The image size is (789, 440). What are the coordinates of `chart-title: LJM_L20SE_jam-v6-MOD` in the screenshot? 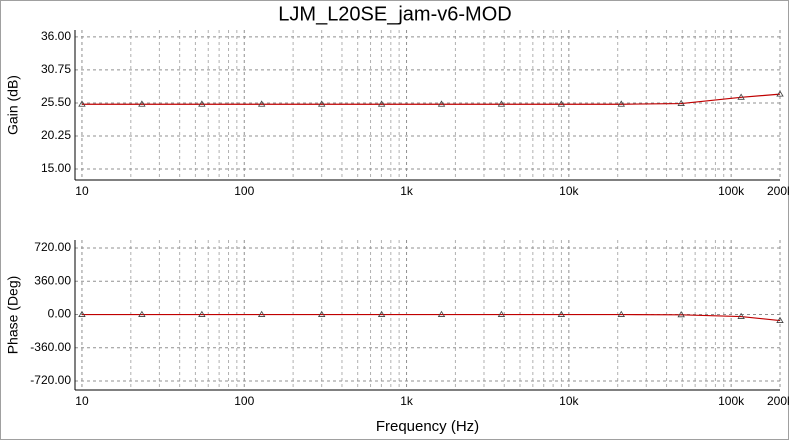 It's located at (394, 14).